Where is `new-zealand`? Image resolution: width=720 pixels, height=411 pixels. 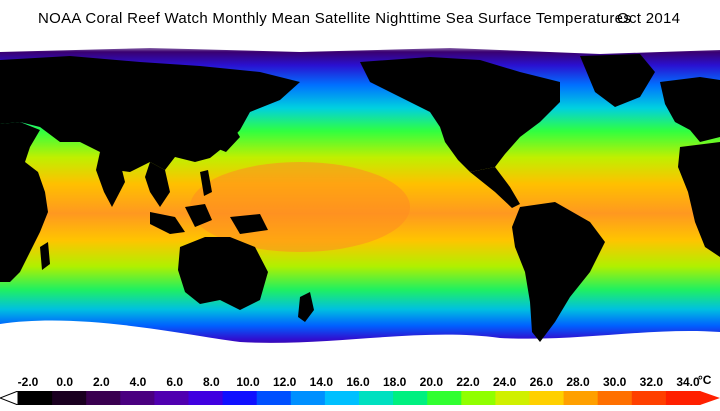 new-zealand is located at coordinates (306, 307).